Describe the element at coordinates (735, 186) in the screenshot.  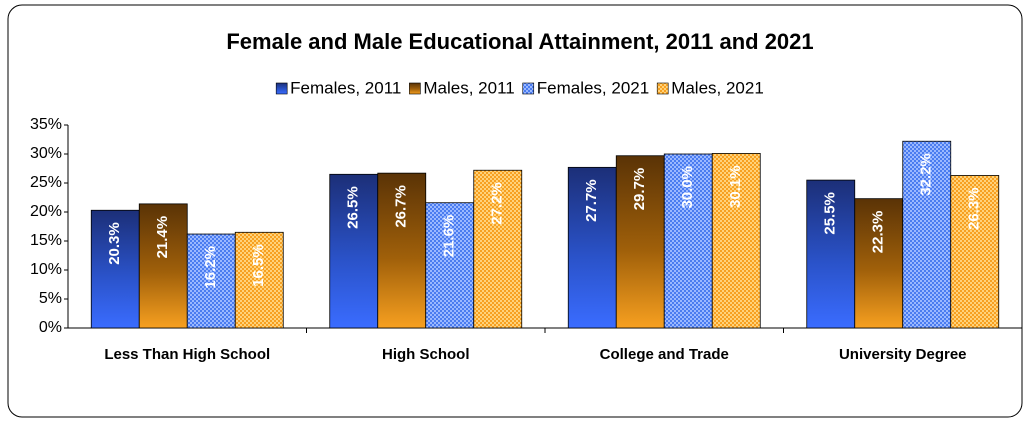
I see `value-label: 30.1%` at that location.